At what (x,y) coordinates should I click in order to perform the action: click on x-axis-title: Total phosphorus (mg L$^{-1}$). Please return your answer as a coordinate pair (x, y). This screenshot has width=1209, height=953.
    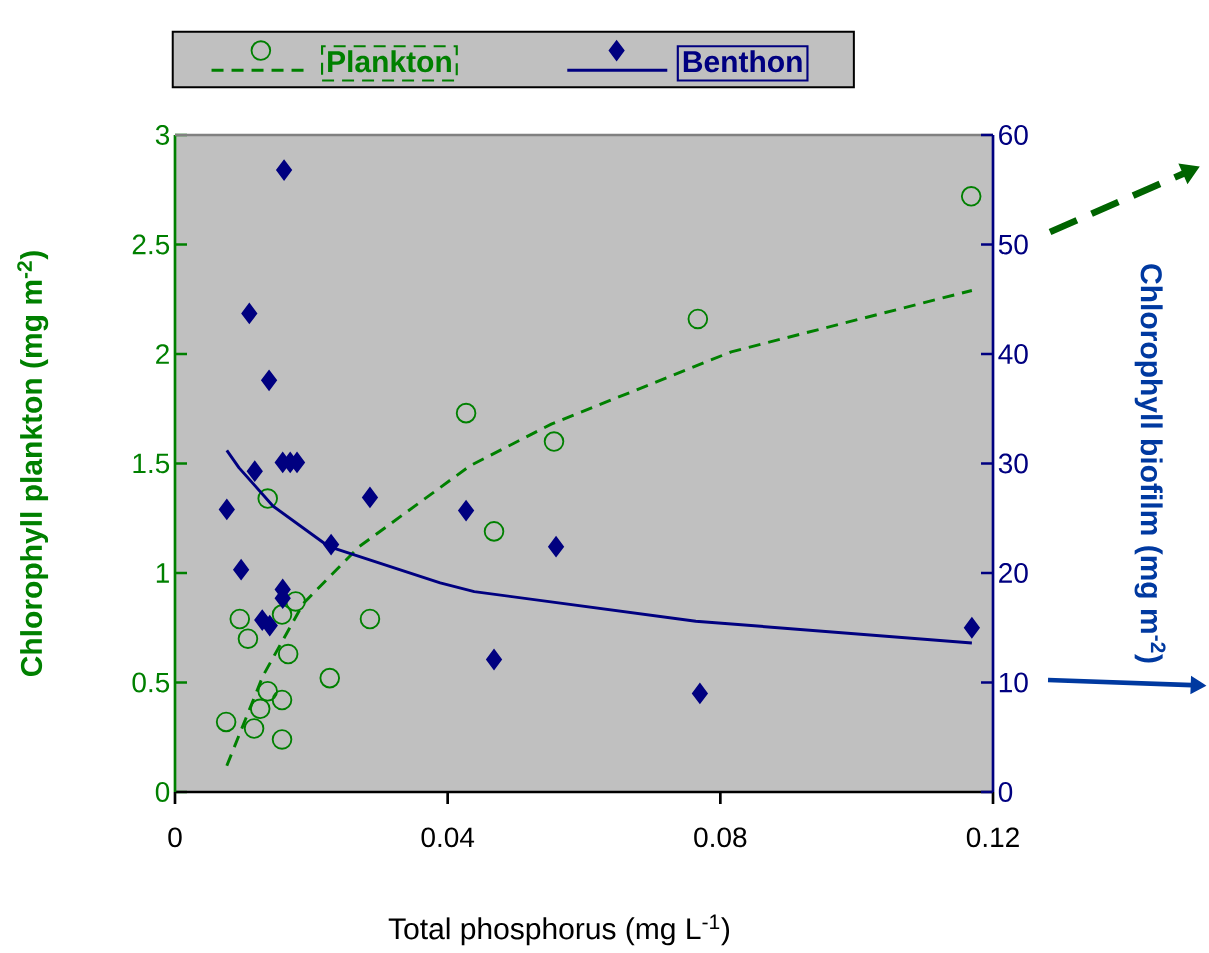
    Looking at the image, I should click on (559, 930).